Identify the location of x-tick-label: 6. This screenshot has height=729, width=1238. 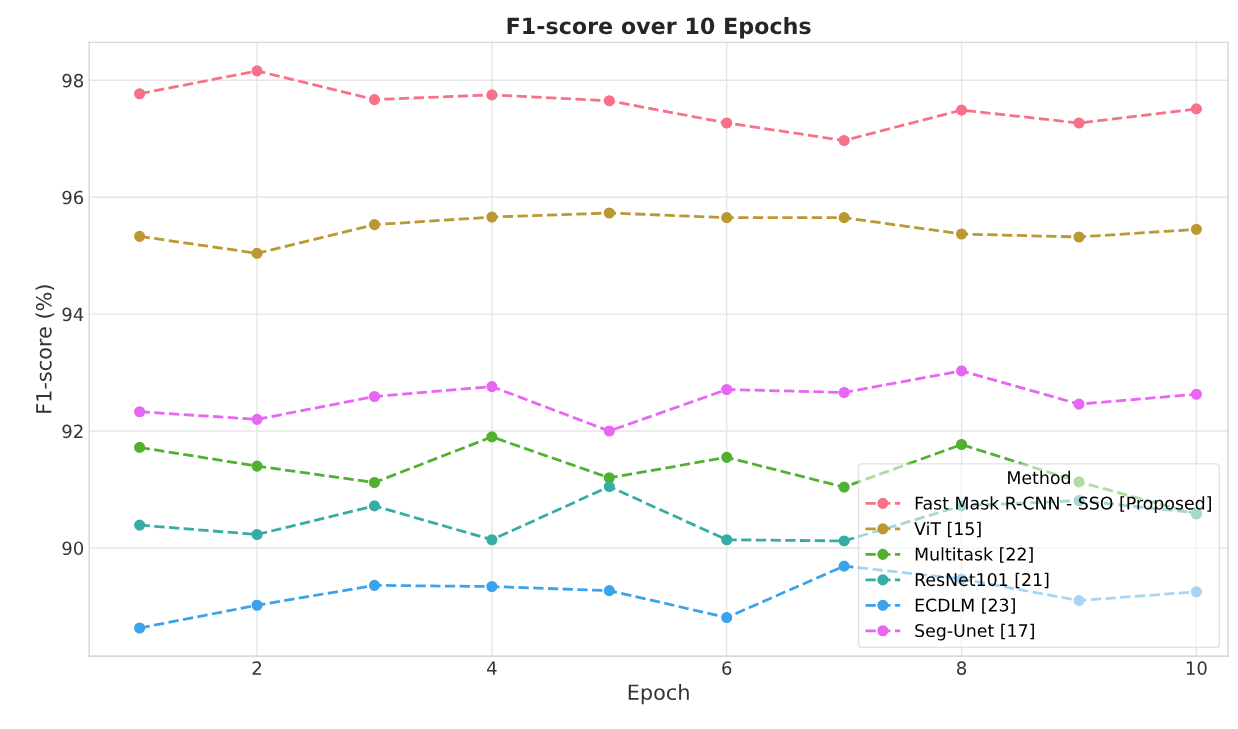
(727, 668).